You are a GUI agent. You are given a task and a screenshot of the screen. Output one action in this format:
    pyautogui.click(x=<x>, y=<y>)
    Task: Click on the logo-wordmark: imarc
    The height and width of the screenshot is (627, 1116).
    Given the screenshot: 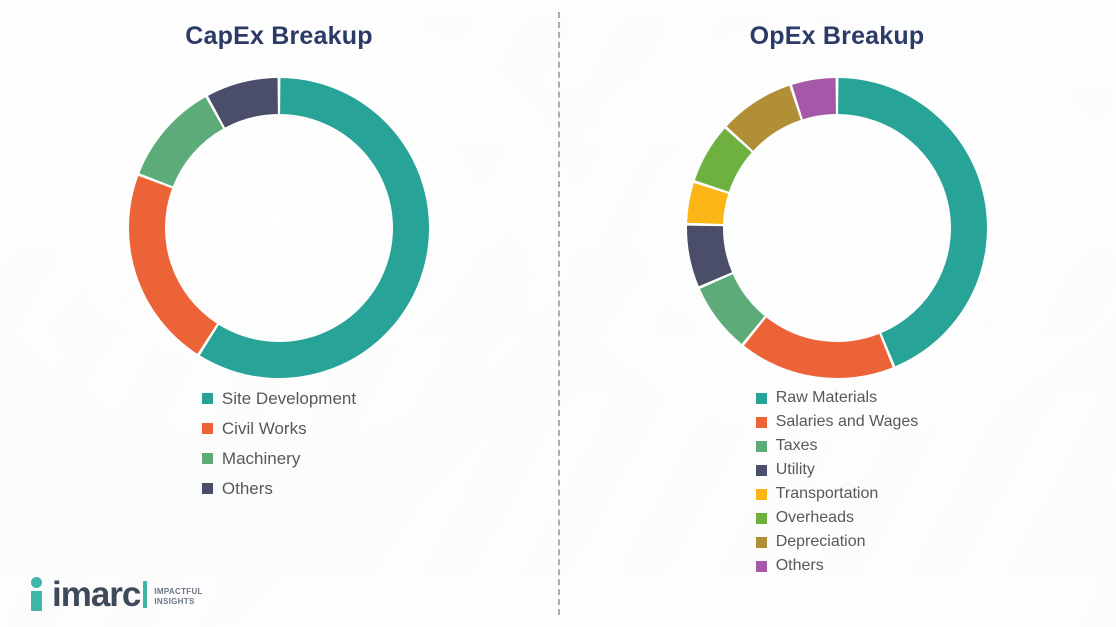 What is the action you would take?
    pyautogui.click(x=96, y=594)
    